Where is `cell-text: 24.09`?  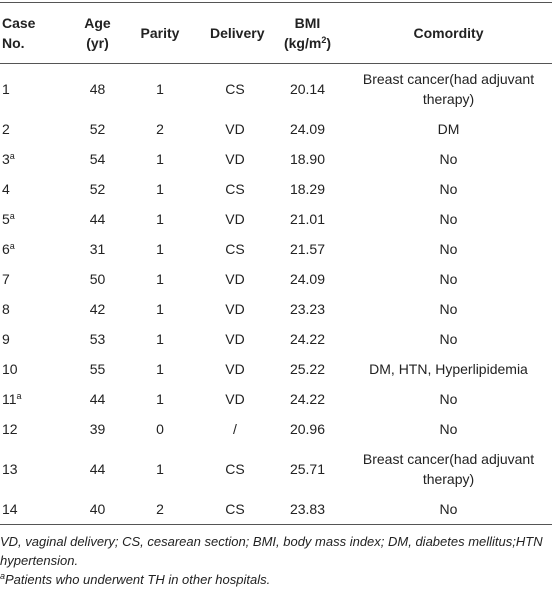 cell-text: 24.09 is located at coordinates (307, 279).